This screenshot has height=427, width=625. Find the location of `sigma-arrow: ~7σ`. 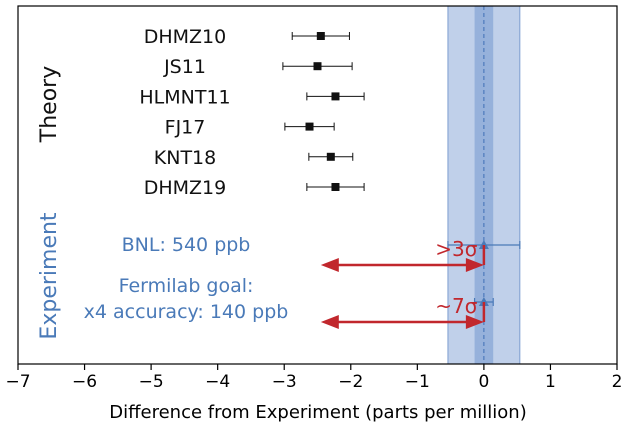

sigma-arrow: ~7σ is located at coordinates (403, 311).